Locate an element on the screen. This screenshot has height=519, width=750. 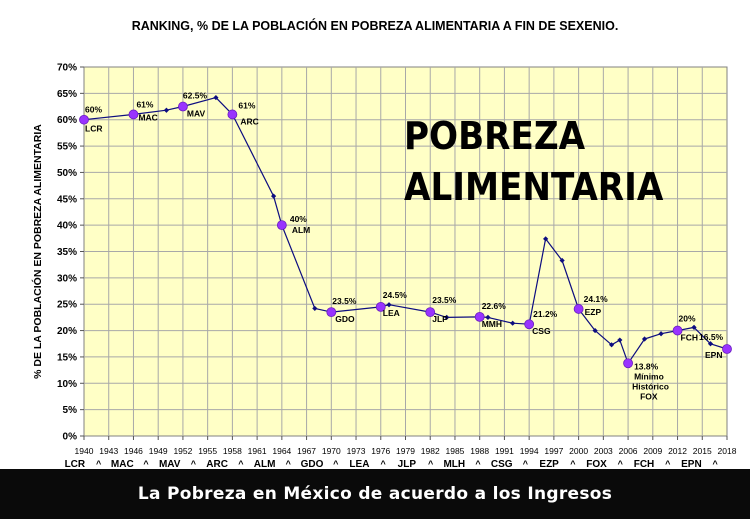
point-name-label: EPN is located at coordinates (713, 355).